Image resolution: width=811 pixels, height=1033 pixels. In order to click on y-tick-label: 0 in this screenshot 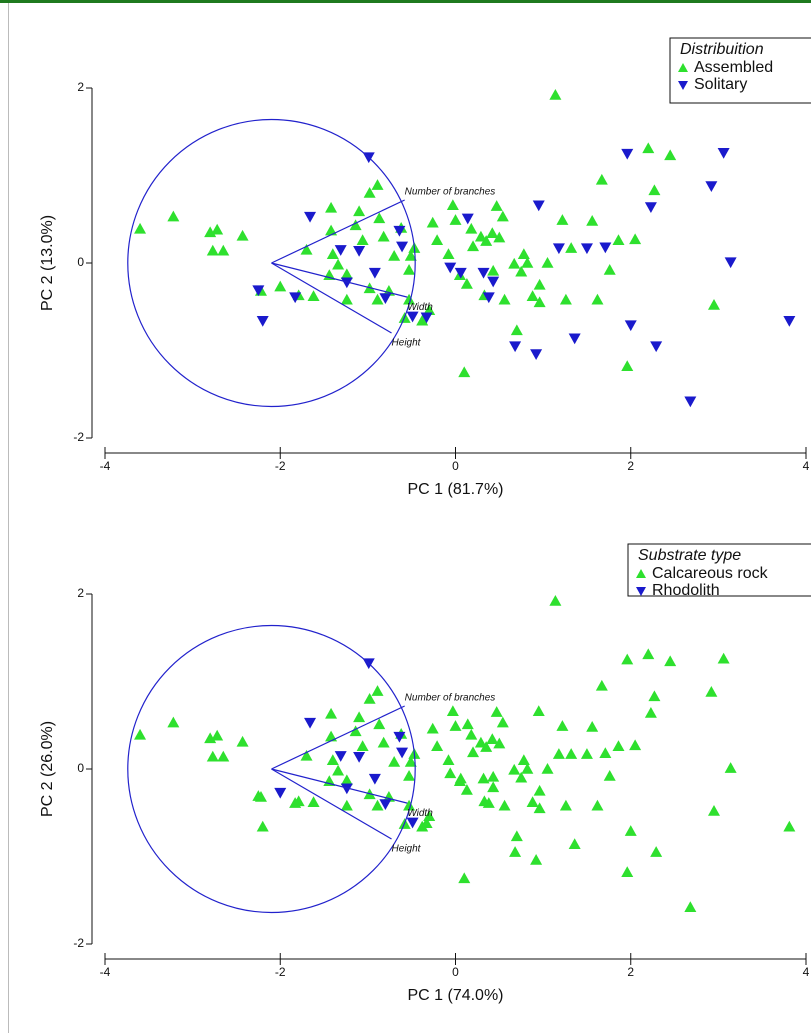, I will do `click(80, 262)`.